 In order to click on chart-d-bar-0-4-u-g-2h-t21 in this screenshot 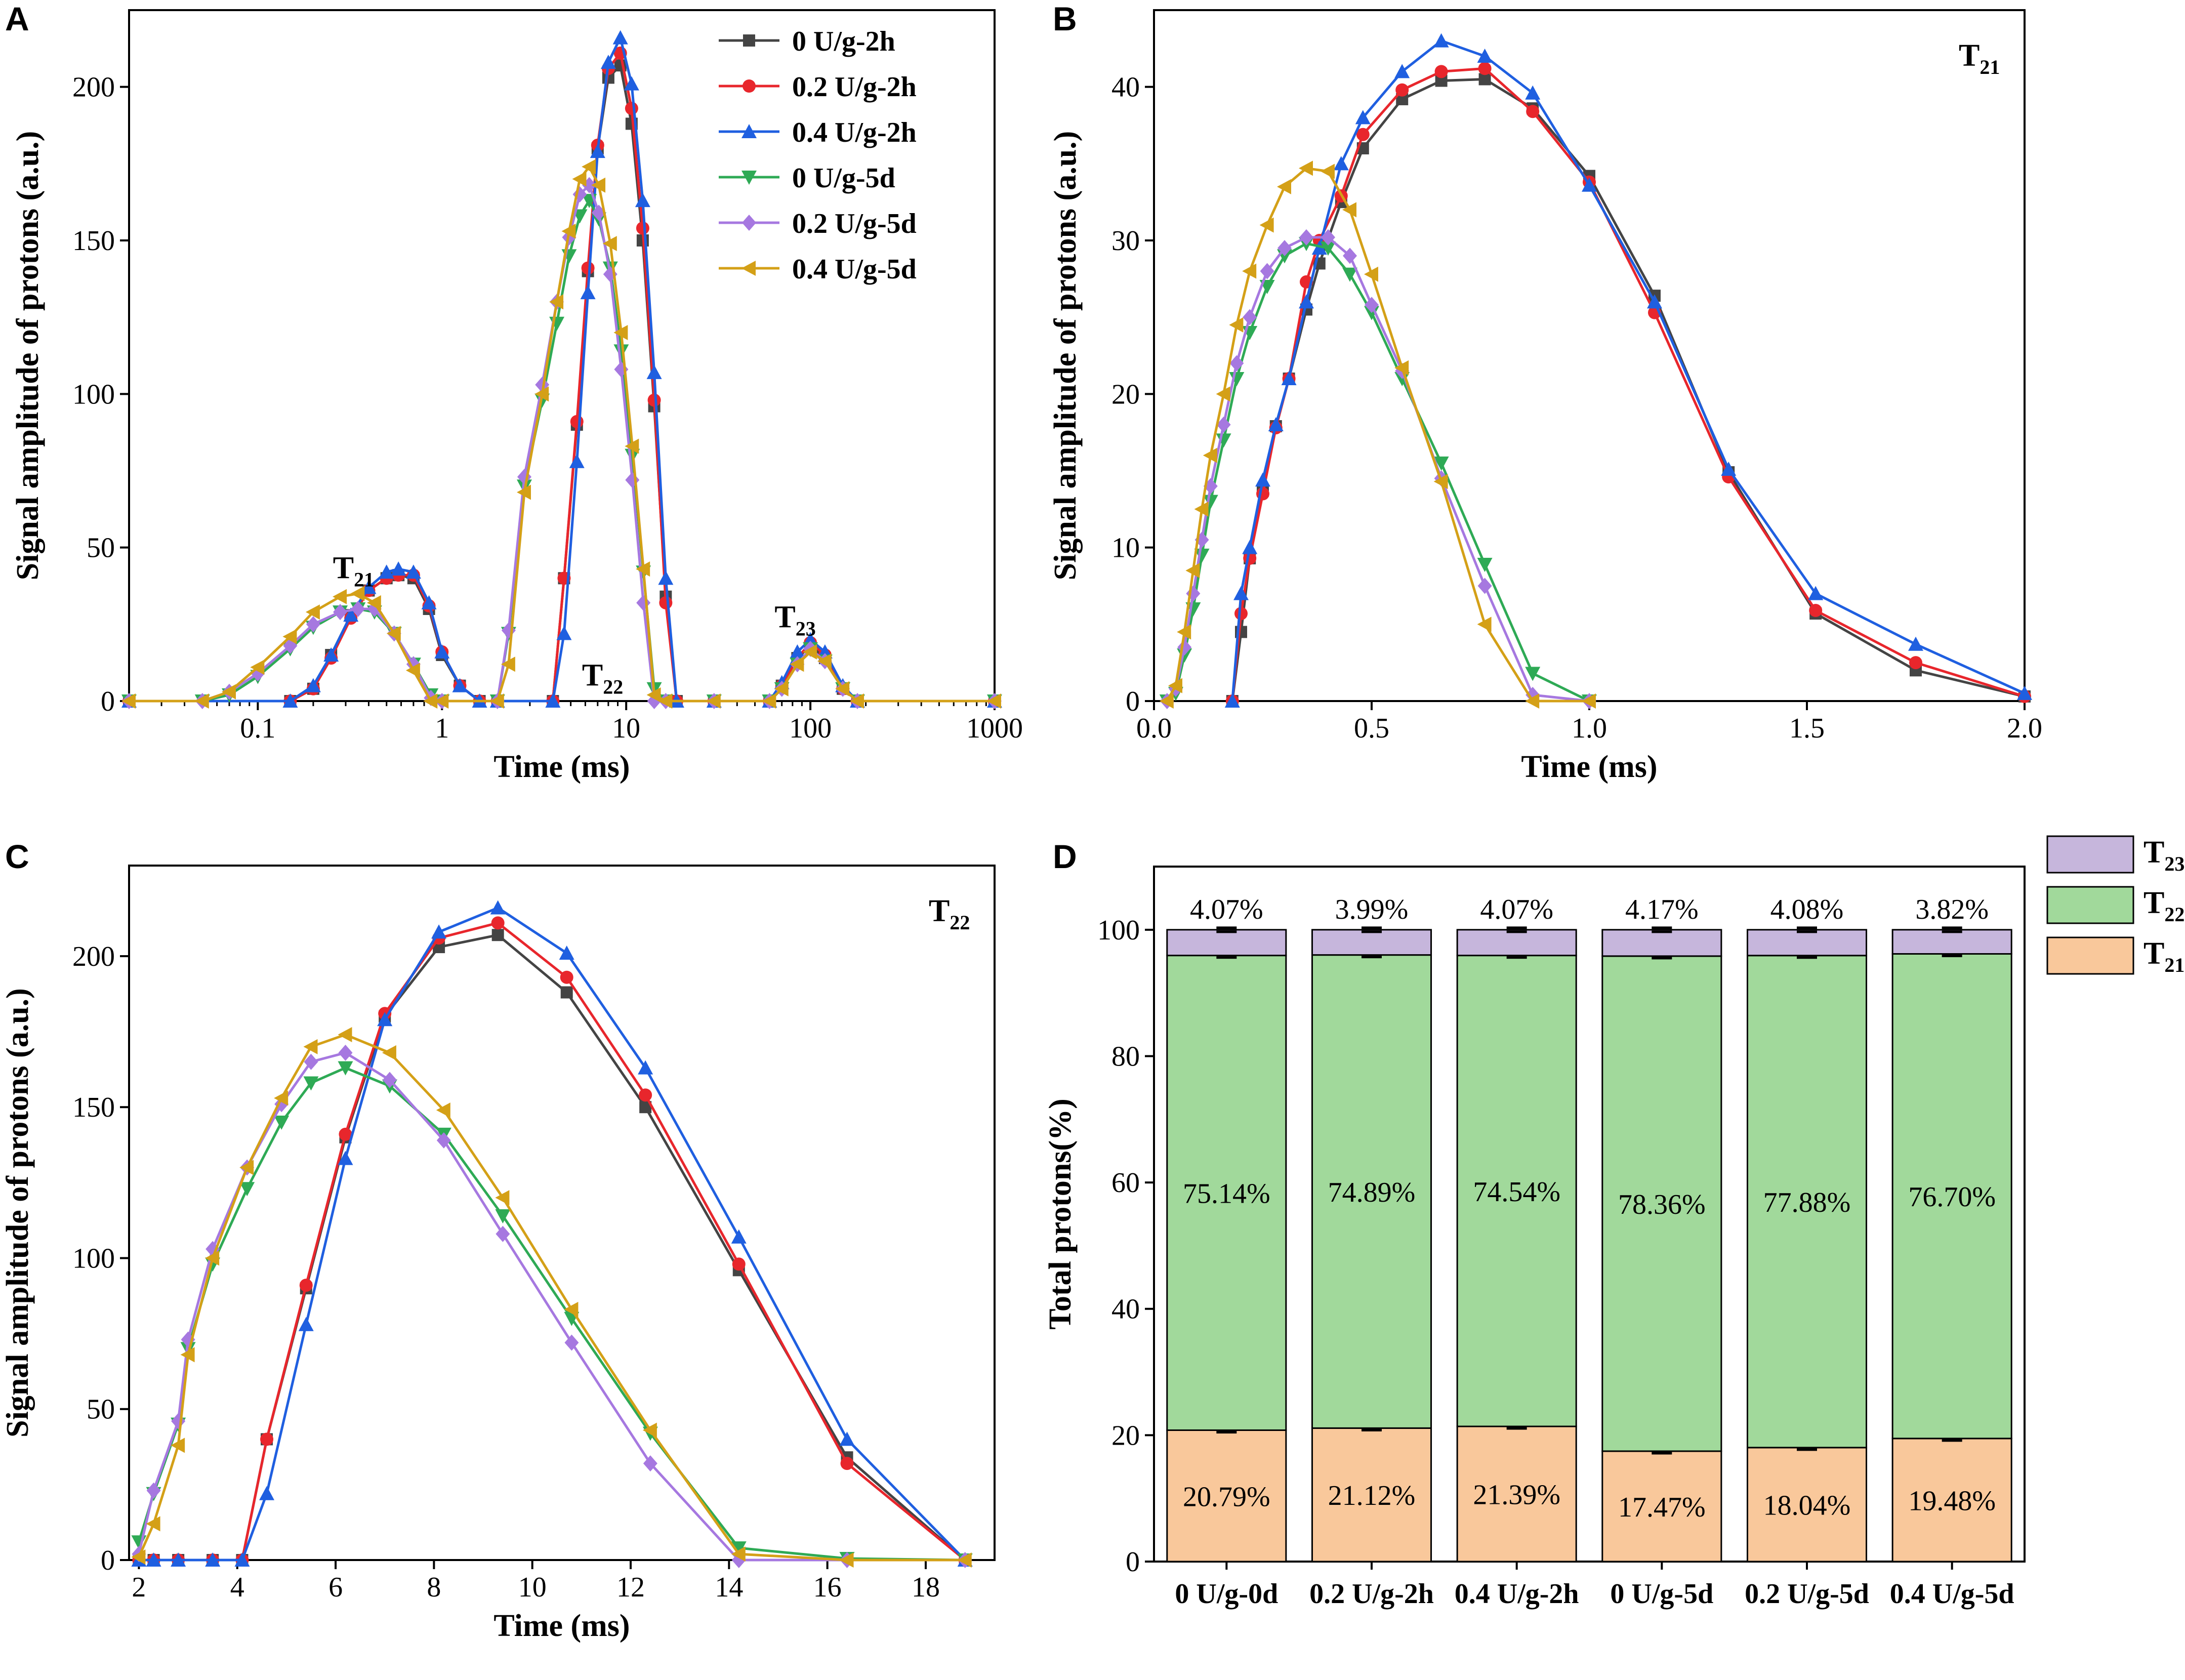, I will do `click(1516, 1494)`.